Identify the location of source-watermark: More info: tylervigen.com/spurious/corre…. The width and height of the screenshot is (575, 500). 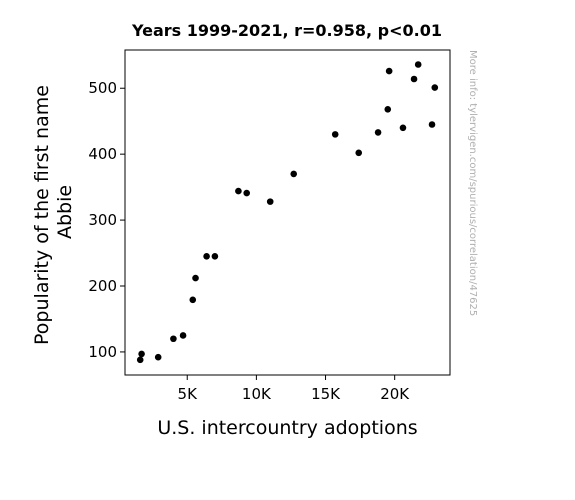
(472, 183).